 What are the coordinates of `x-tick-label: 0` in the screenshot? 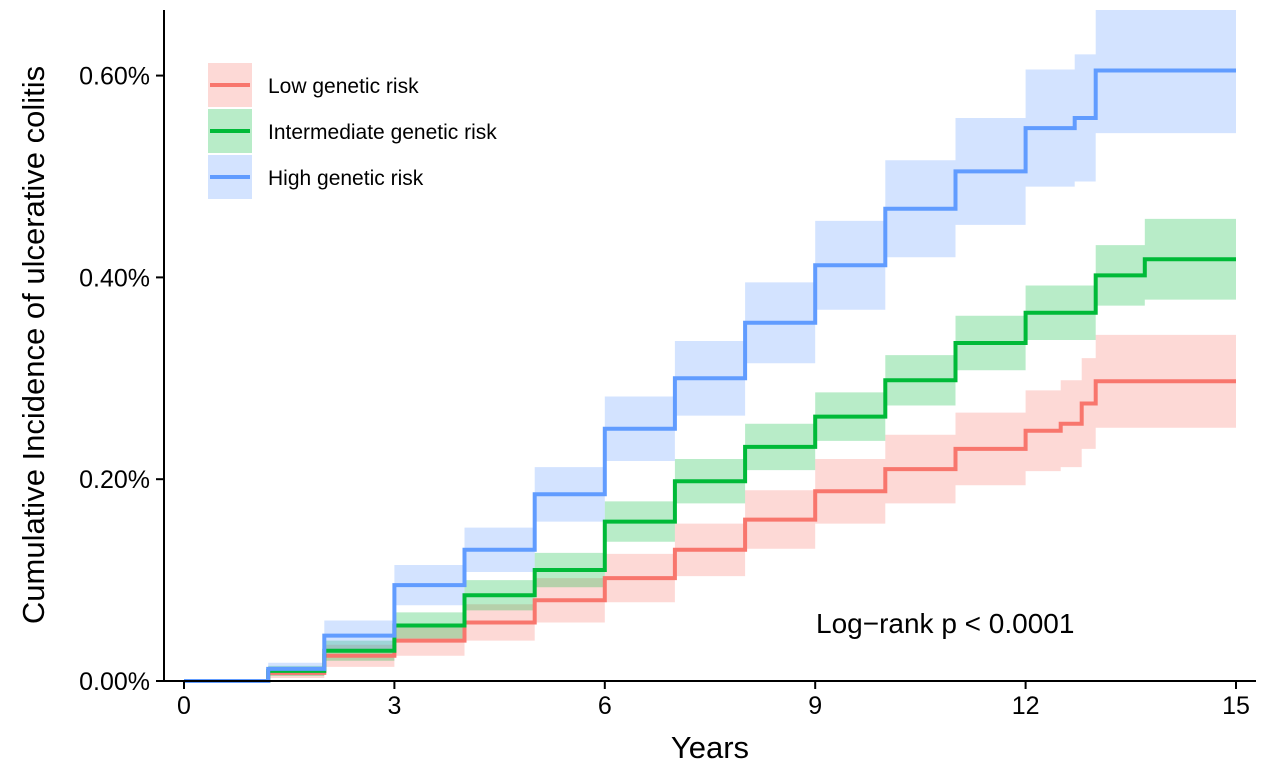 It's located at (184, 706).